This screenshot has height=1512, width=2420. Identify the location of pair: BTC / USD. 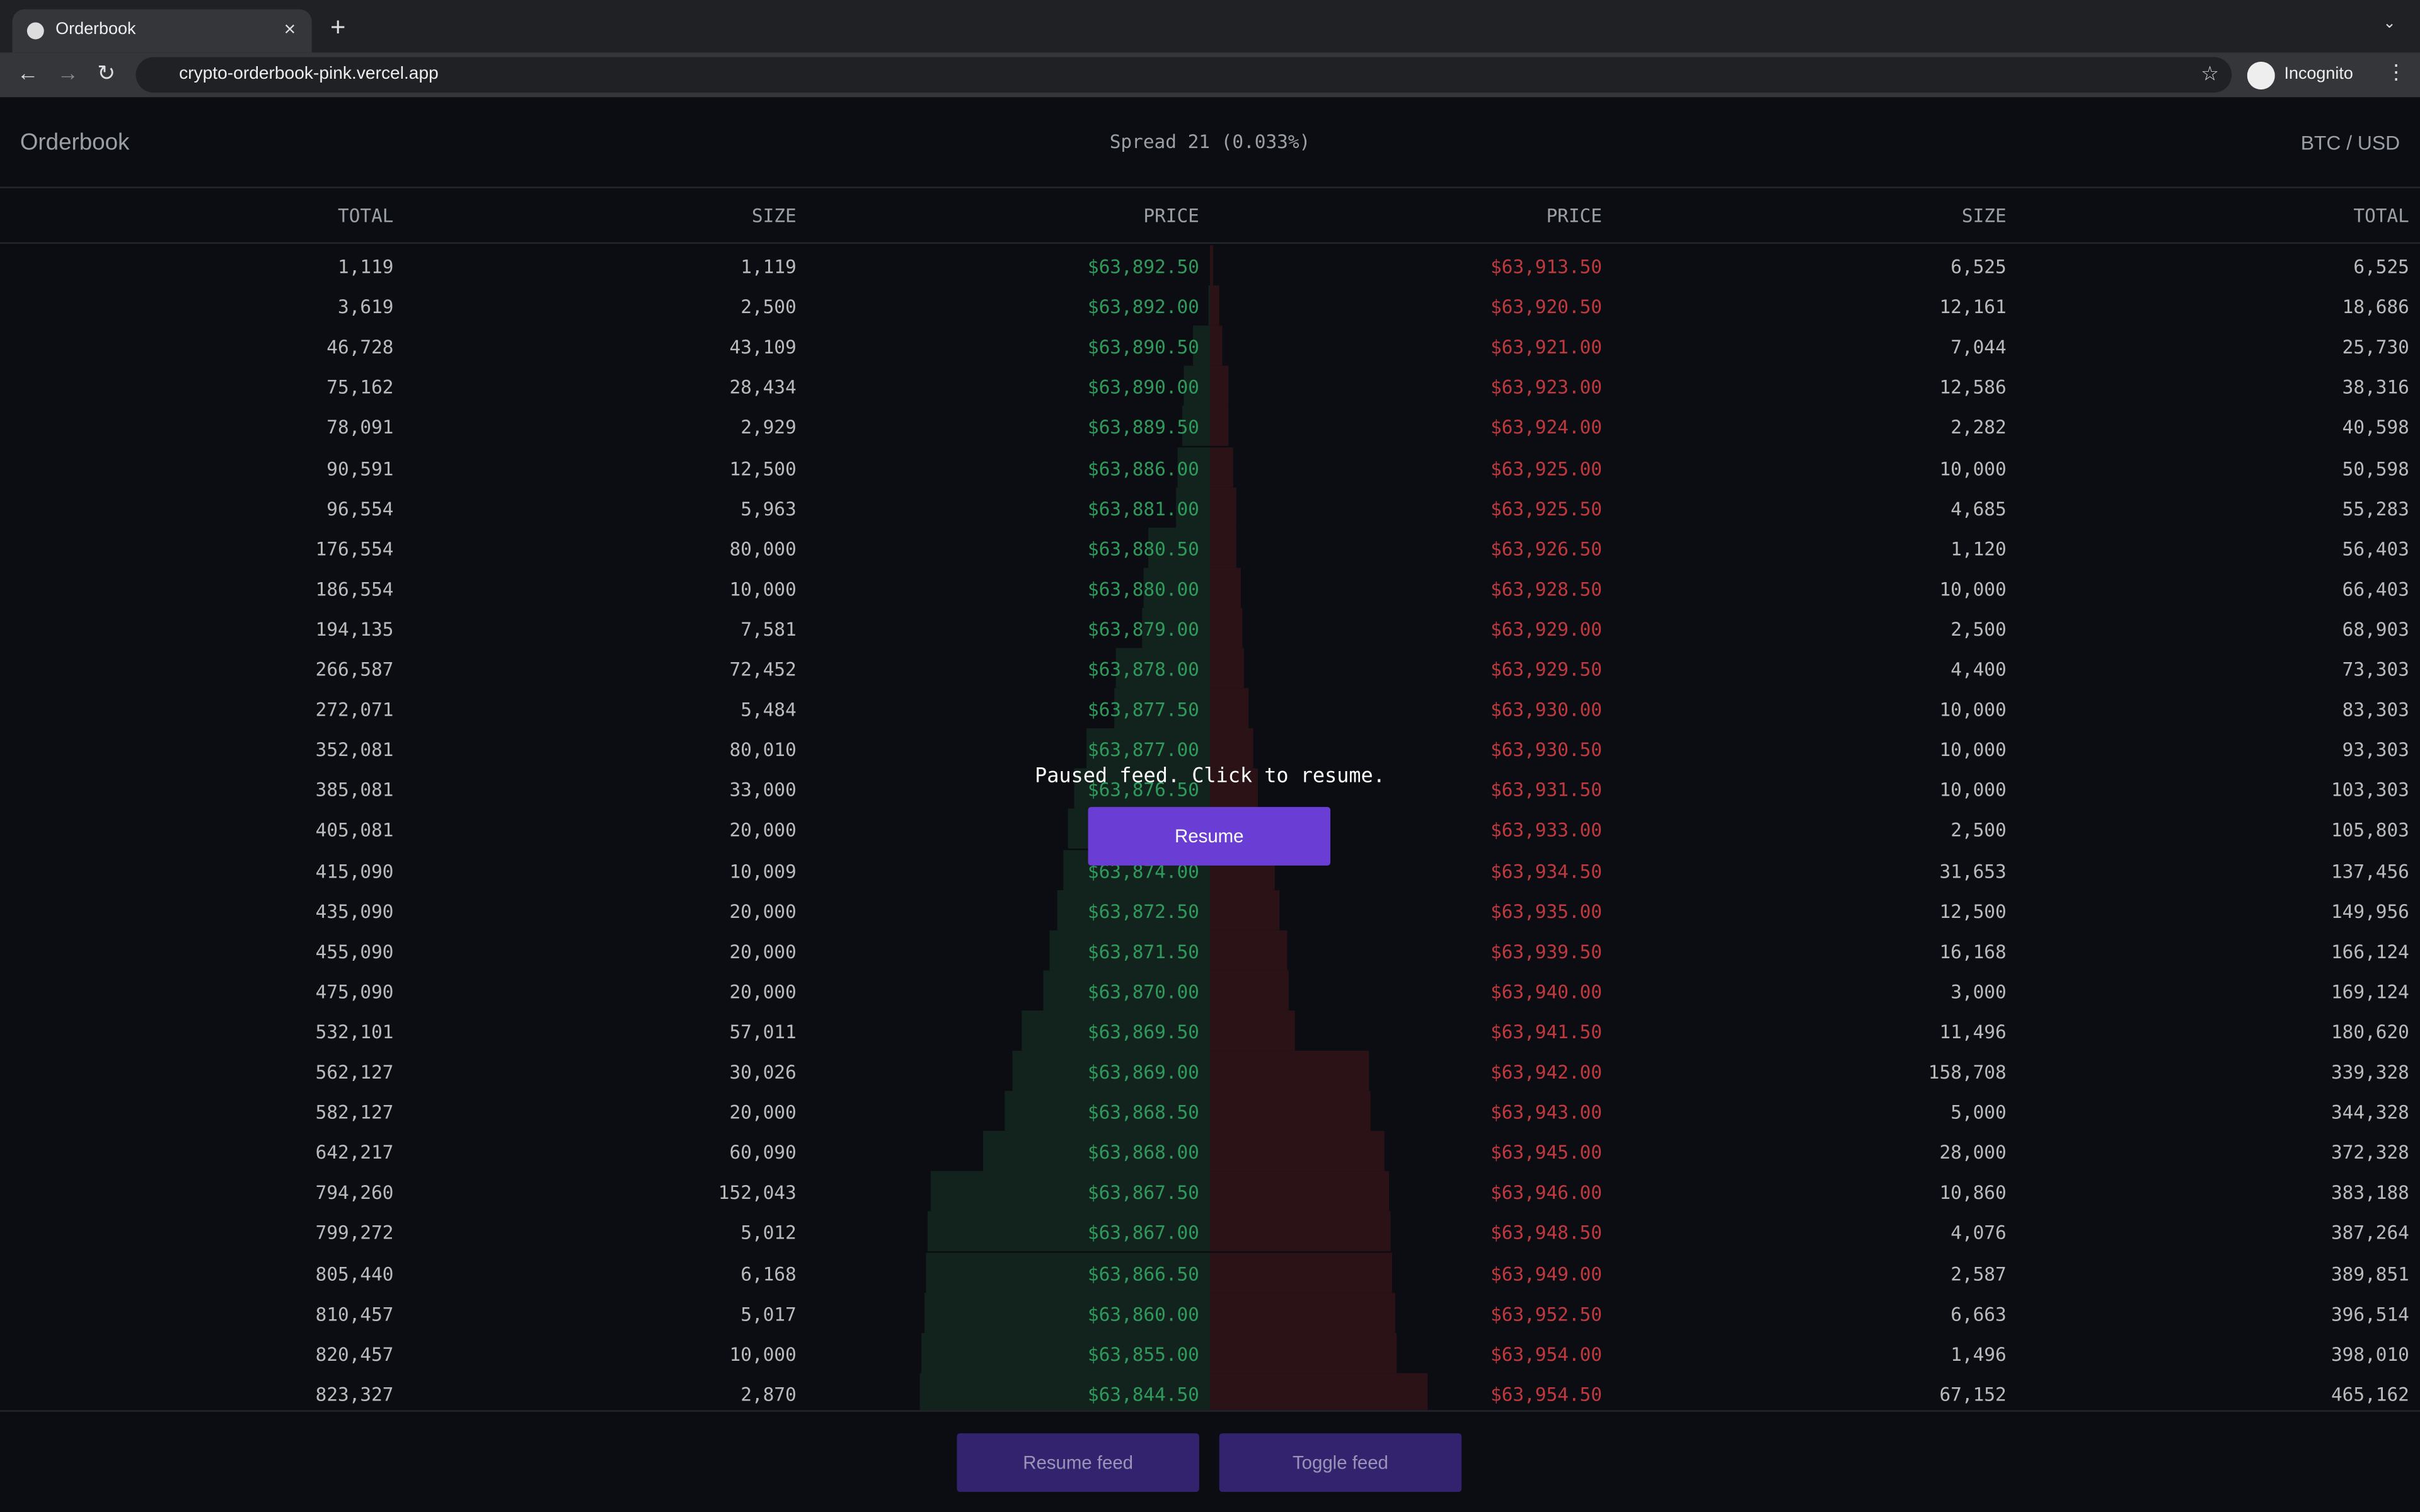
(2350, 142).